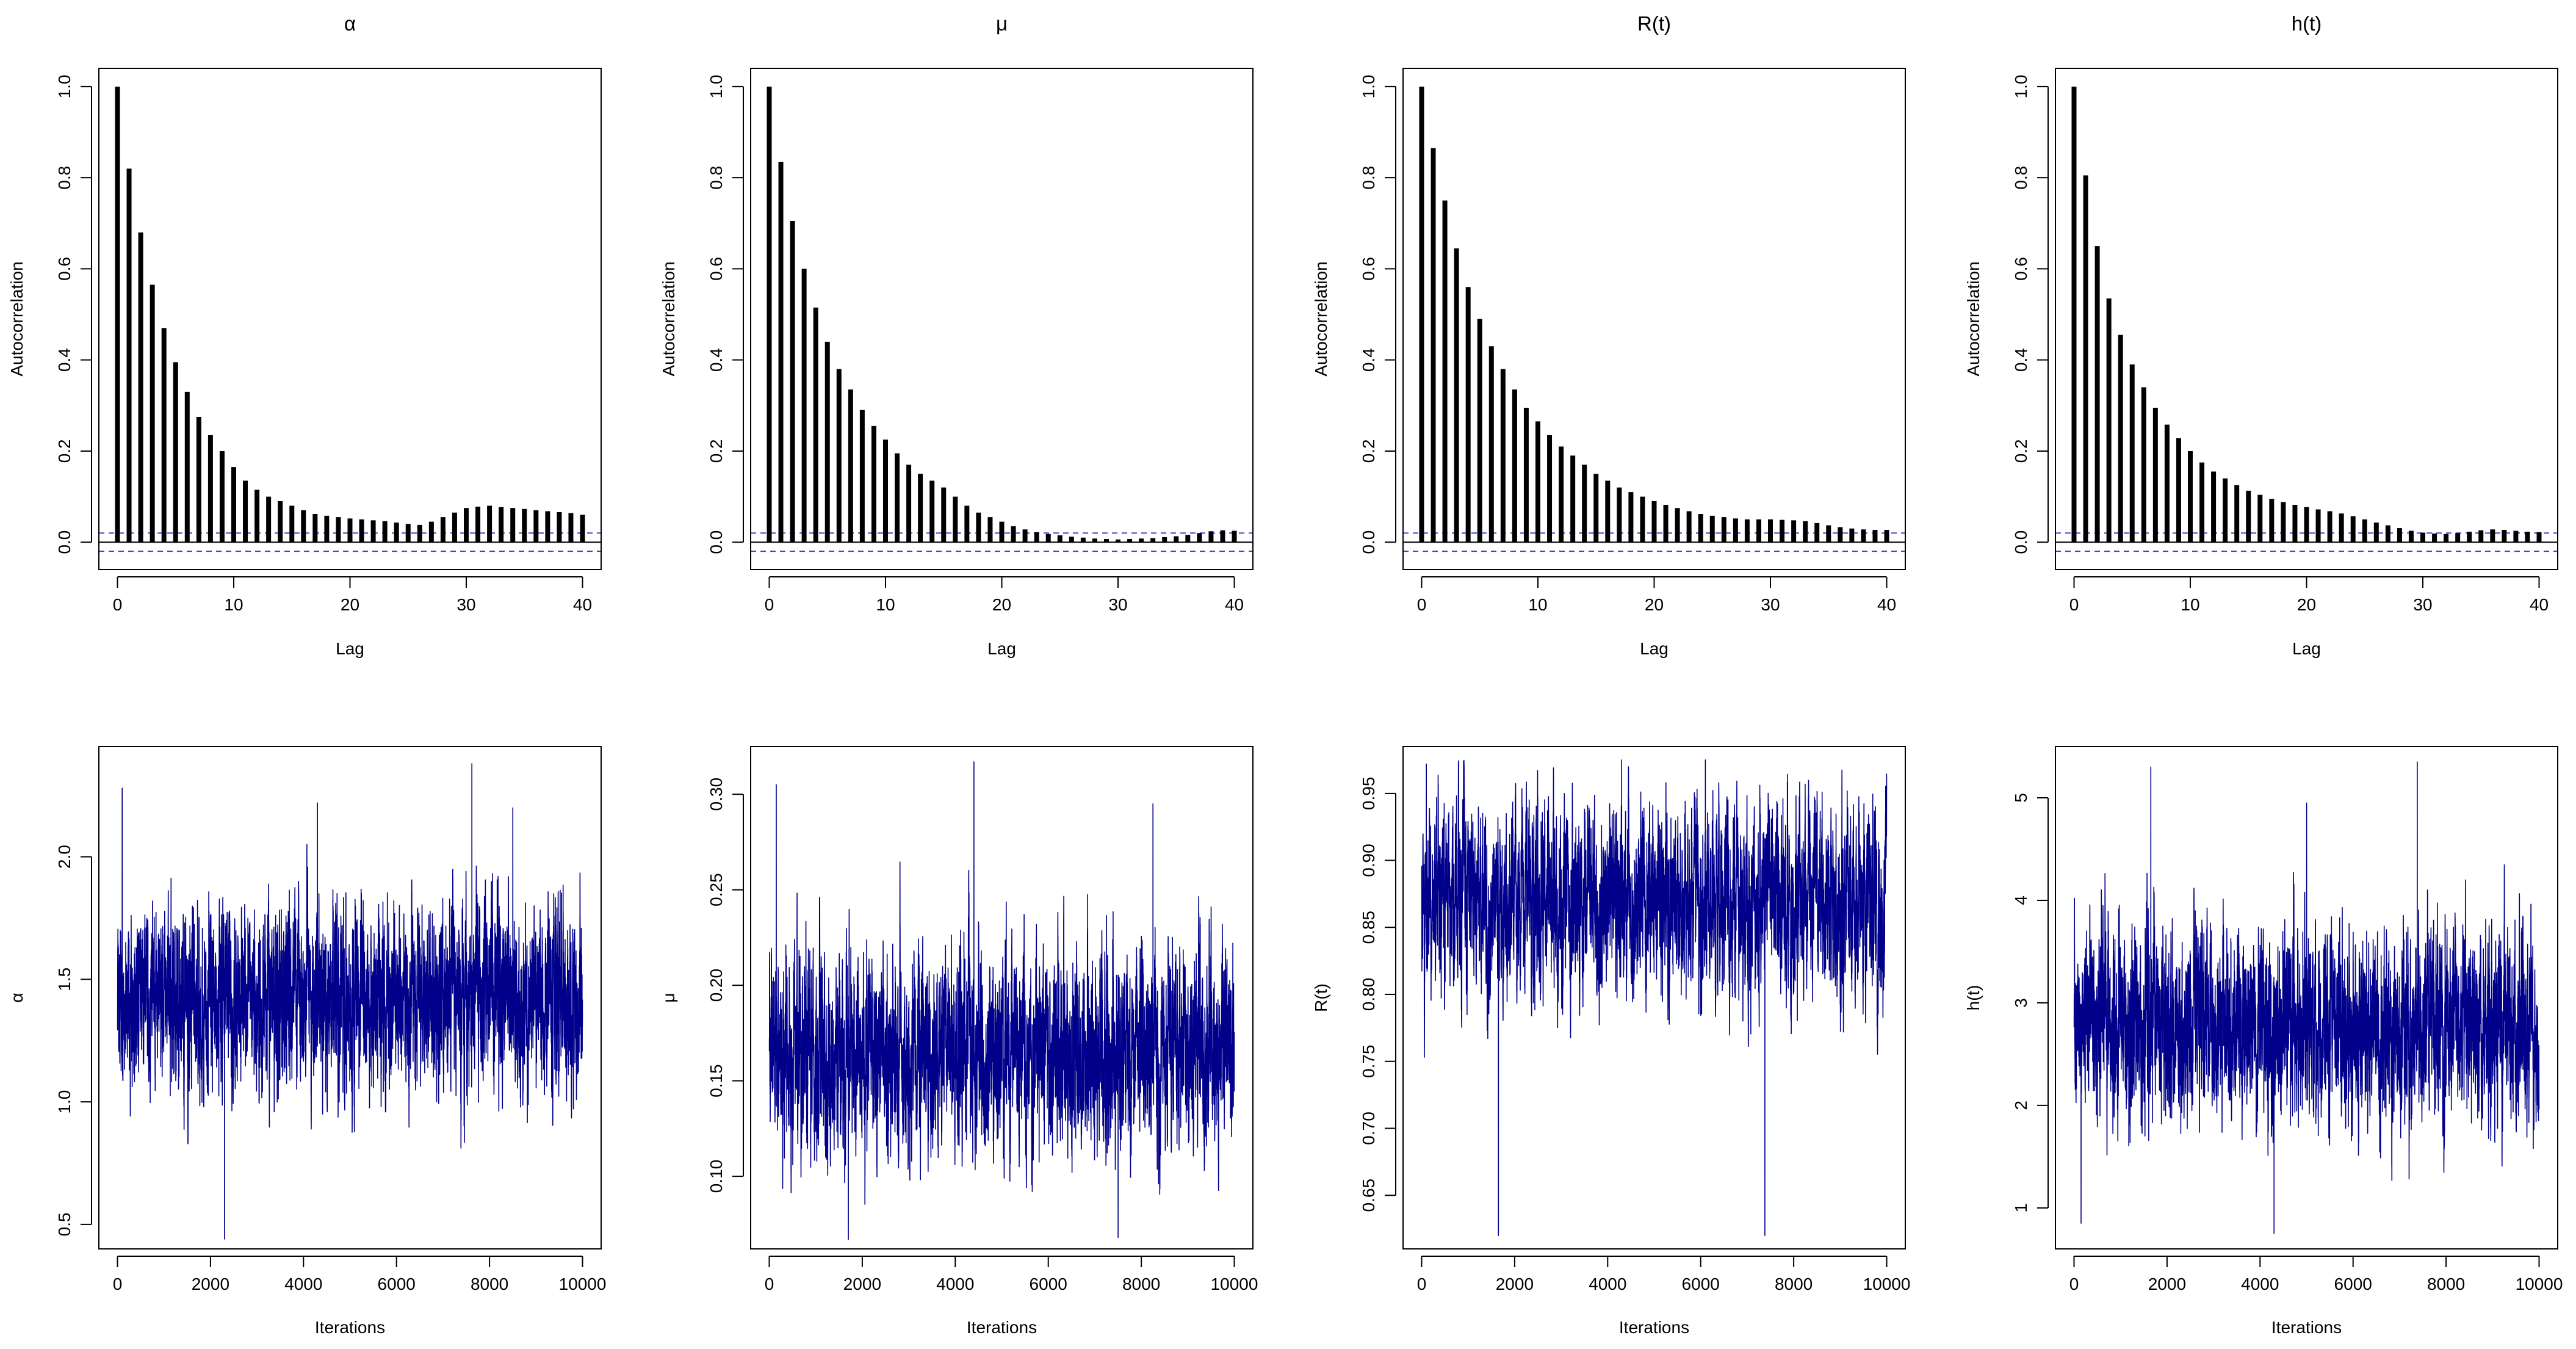  I want to click on panel-title: h(t), so click(2307, 24).